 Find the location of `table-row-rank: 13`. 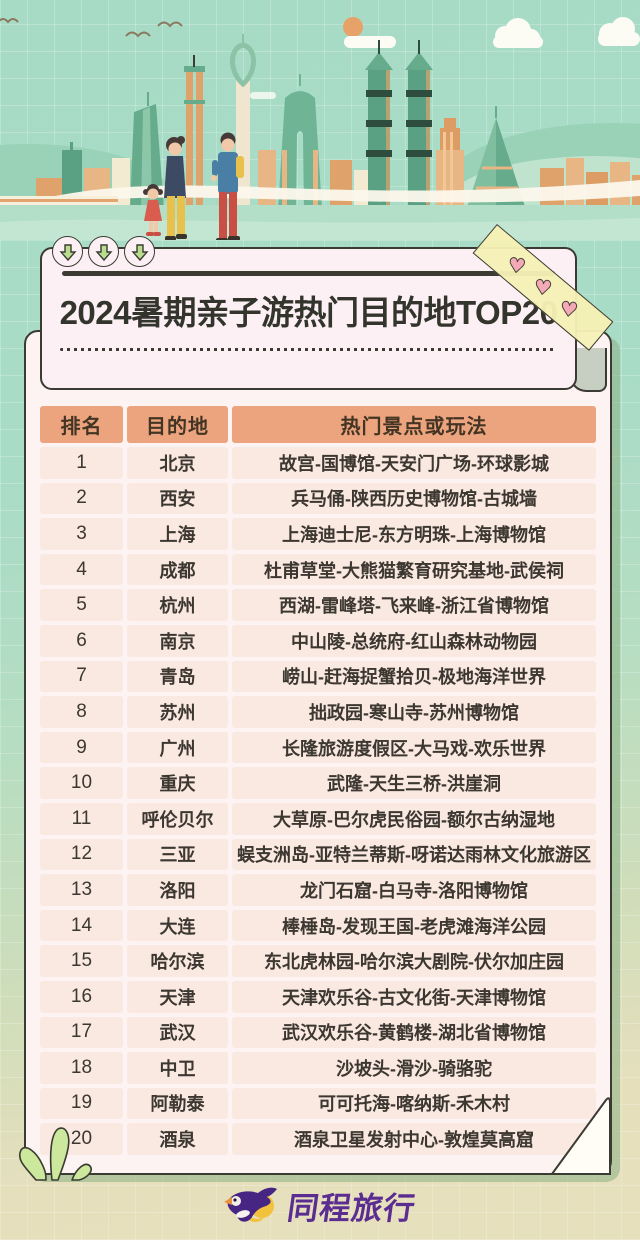

table-row-rank: 13 is located at coordinates (81, 890).